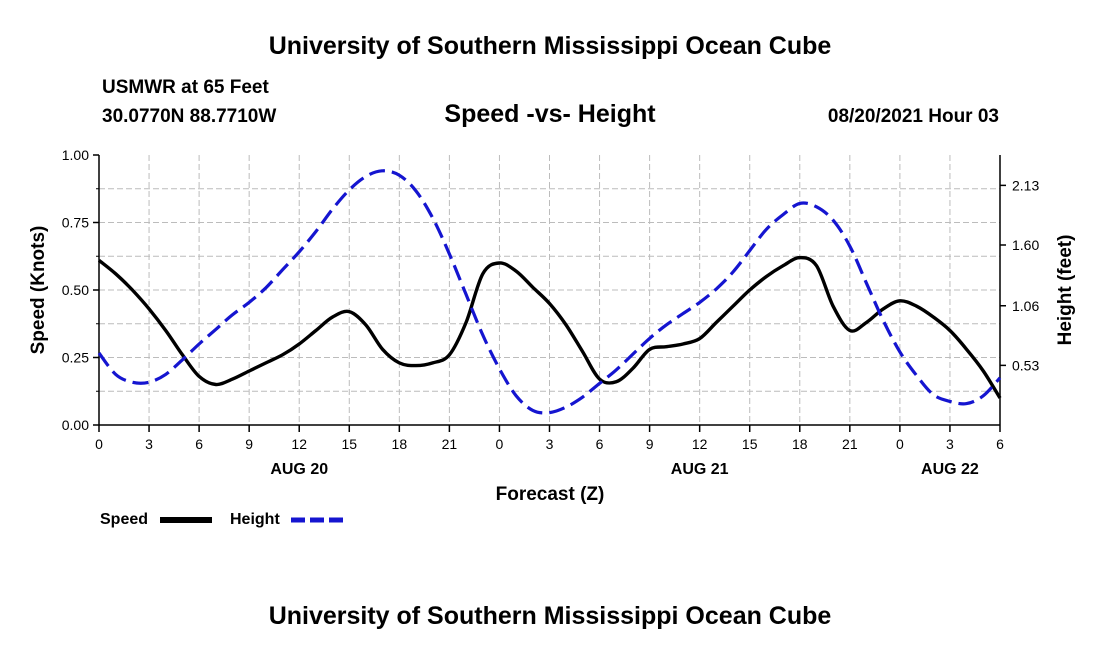 Image resolution: width=1100 pixels, height=650 pixels. What do you see at coordinates (75, 358) in the screenshot?
I see `left-tick-label: 0.25` at bounding box center [75, 358].